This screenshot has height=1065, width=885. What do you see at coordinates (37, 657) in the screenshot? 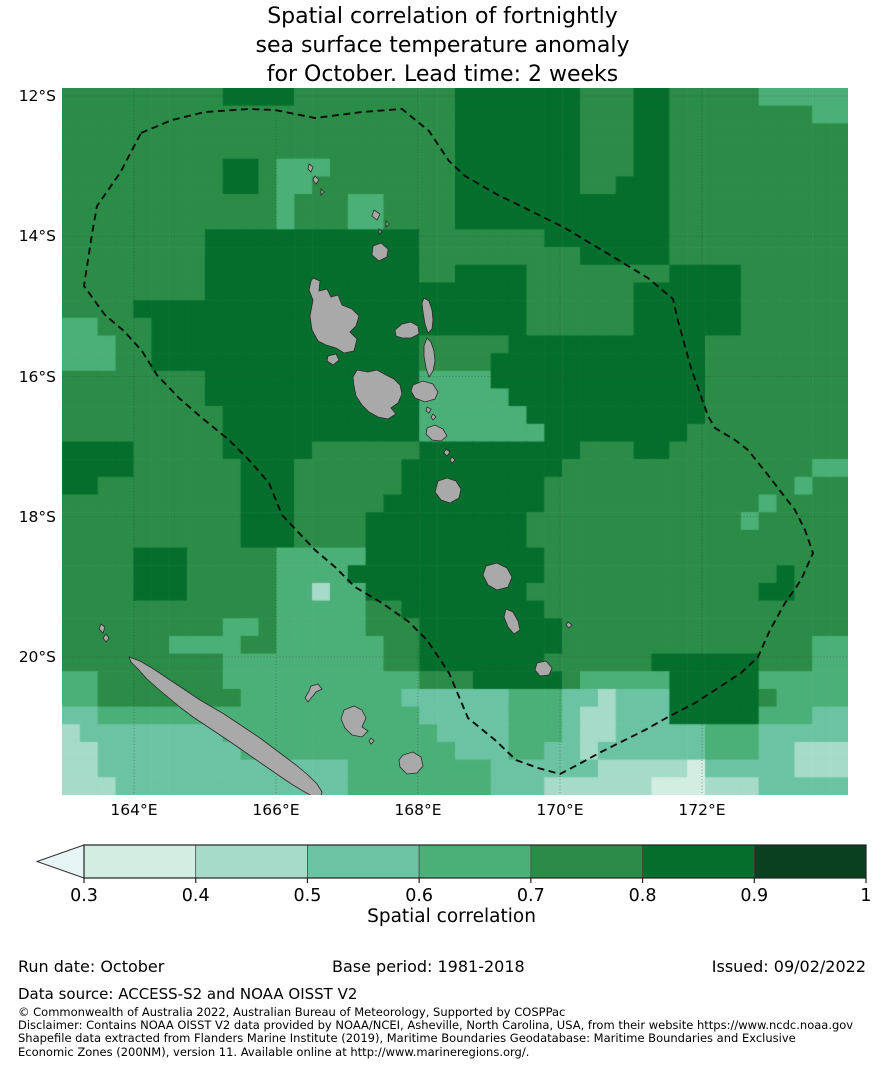
I see `y-tick-label: 20°S` at bounding box center [37, 657].